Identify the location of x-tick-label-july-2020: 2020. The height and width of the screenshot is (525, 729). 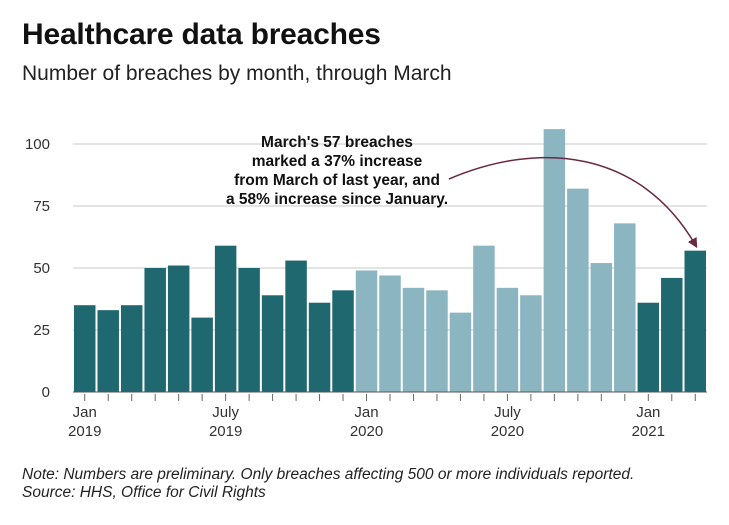
(507, 431).